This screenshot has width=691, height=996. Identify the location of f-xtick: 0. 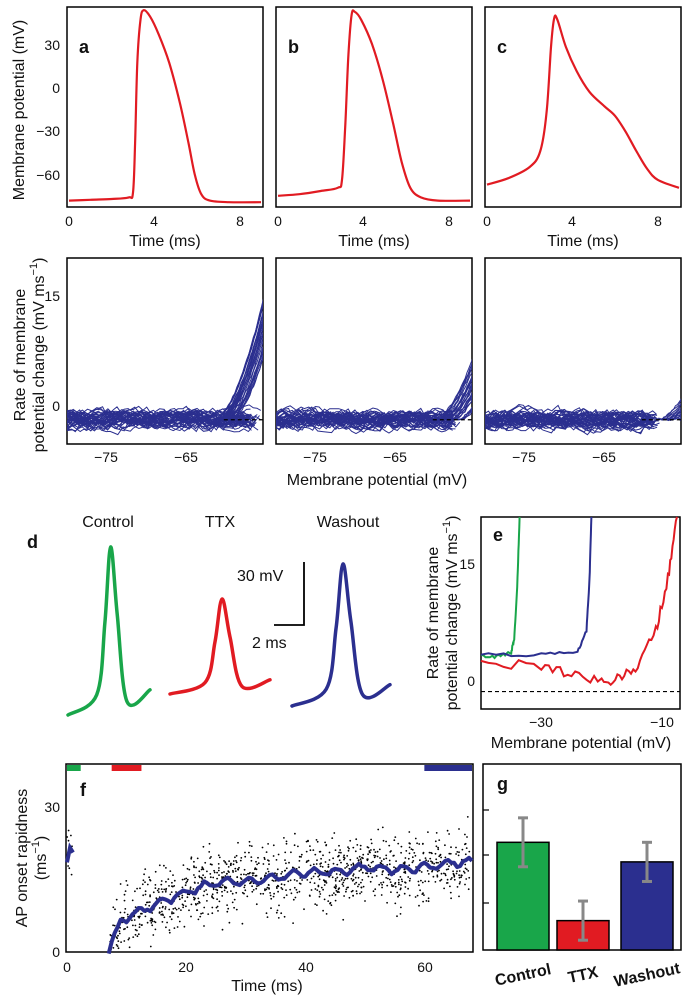
(67, 967).